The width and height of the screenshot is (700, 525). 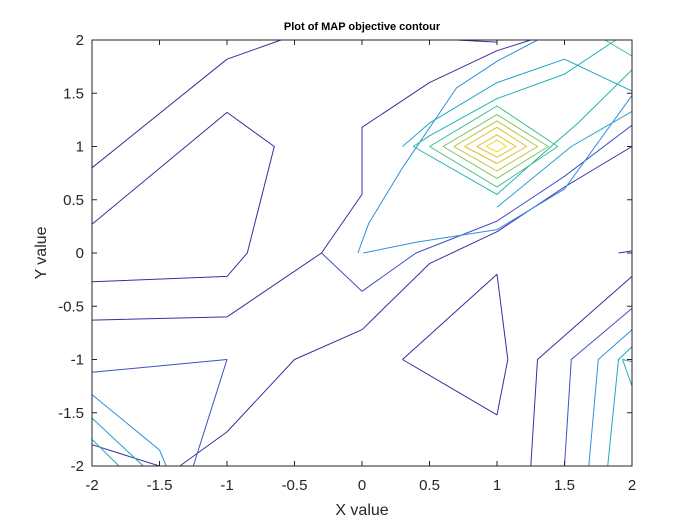 I want to click on x-tick-labels: -2 -1.5 -1 -0.5 0 0.5 1 1.5 2, so click(x=360, y=485).